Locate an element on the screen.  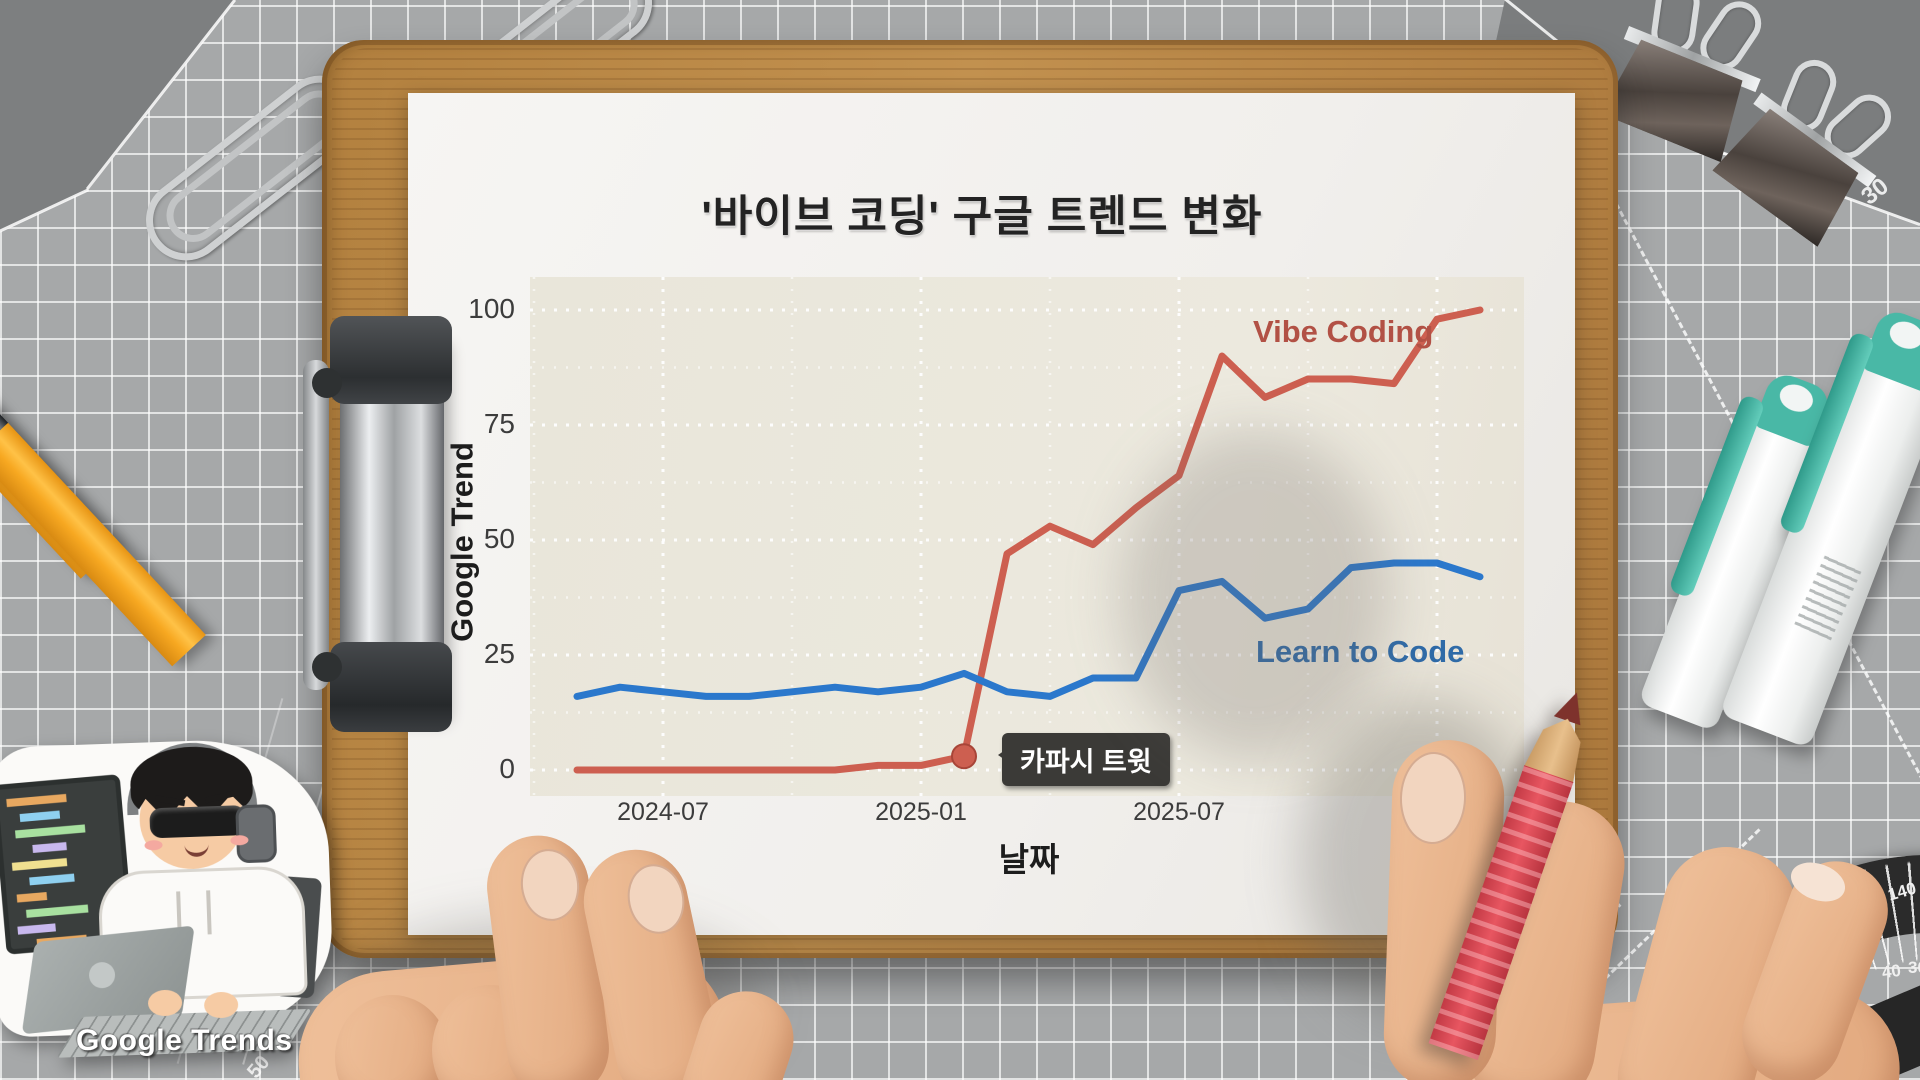
annotation-tooltip: 카파시 트윗 is located at coordinates (1084, 759).